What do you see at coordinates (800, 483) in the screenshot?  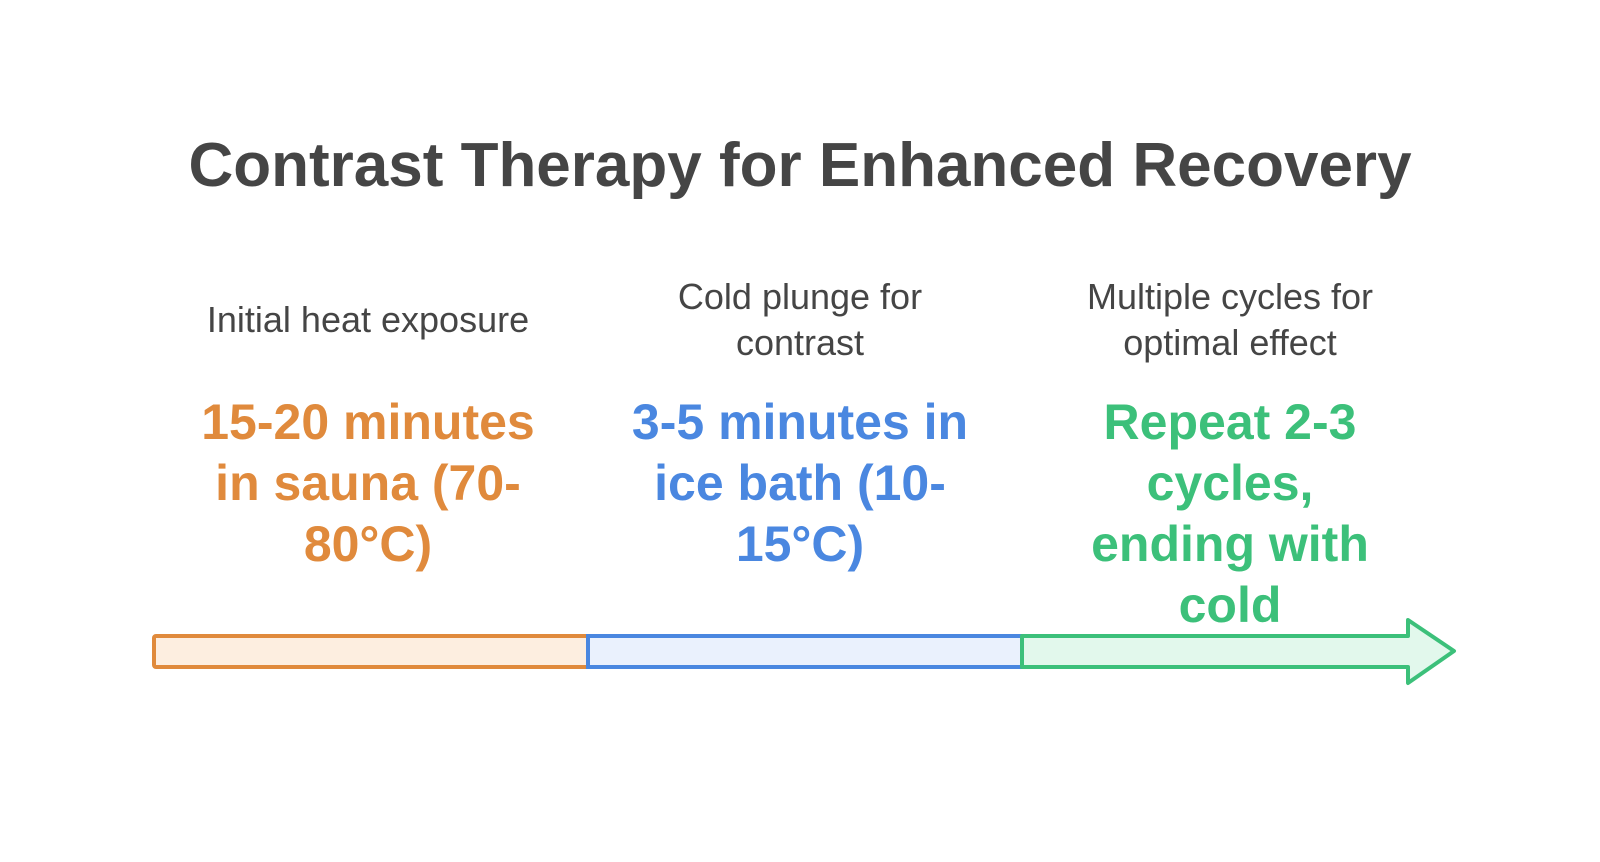 I see `stage-cold-value: 3-5 minutes in ice bath (10-15°C)` at bounding box center [800, 483].